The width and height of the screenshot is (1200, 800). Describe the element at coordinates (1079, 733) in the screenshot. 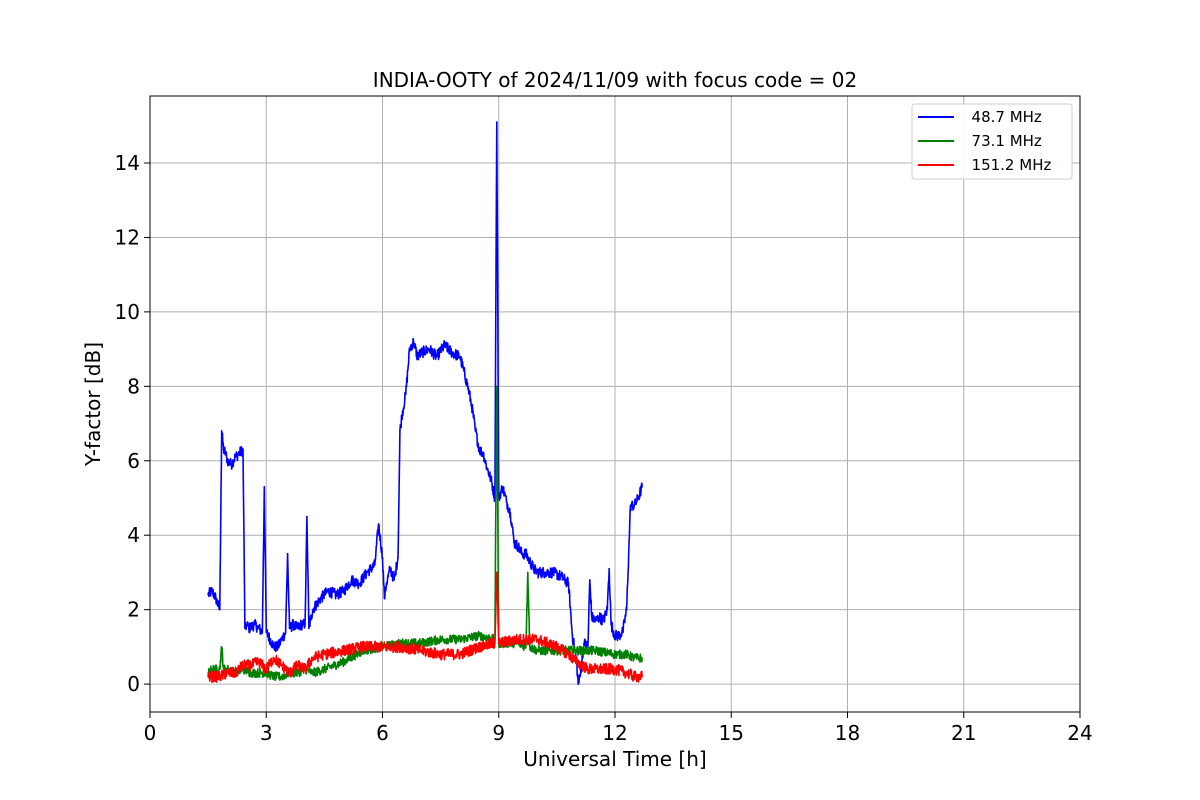

I see `x-tick-label: 24` at that location.